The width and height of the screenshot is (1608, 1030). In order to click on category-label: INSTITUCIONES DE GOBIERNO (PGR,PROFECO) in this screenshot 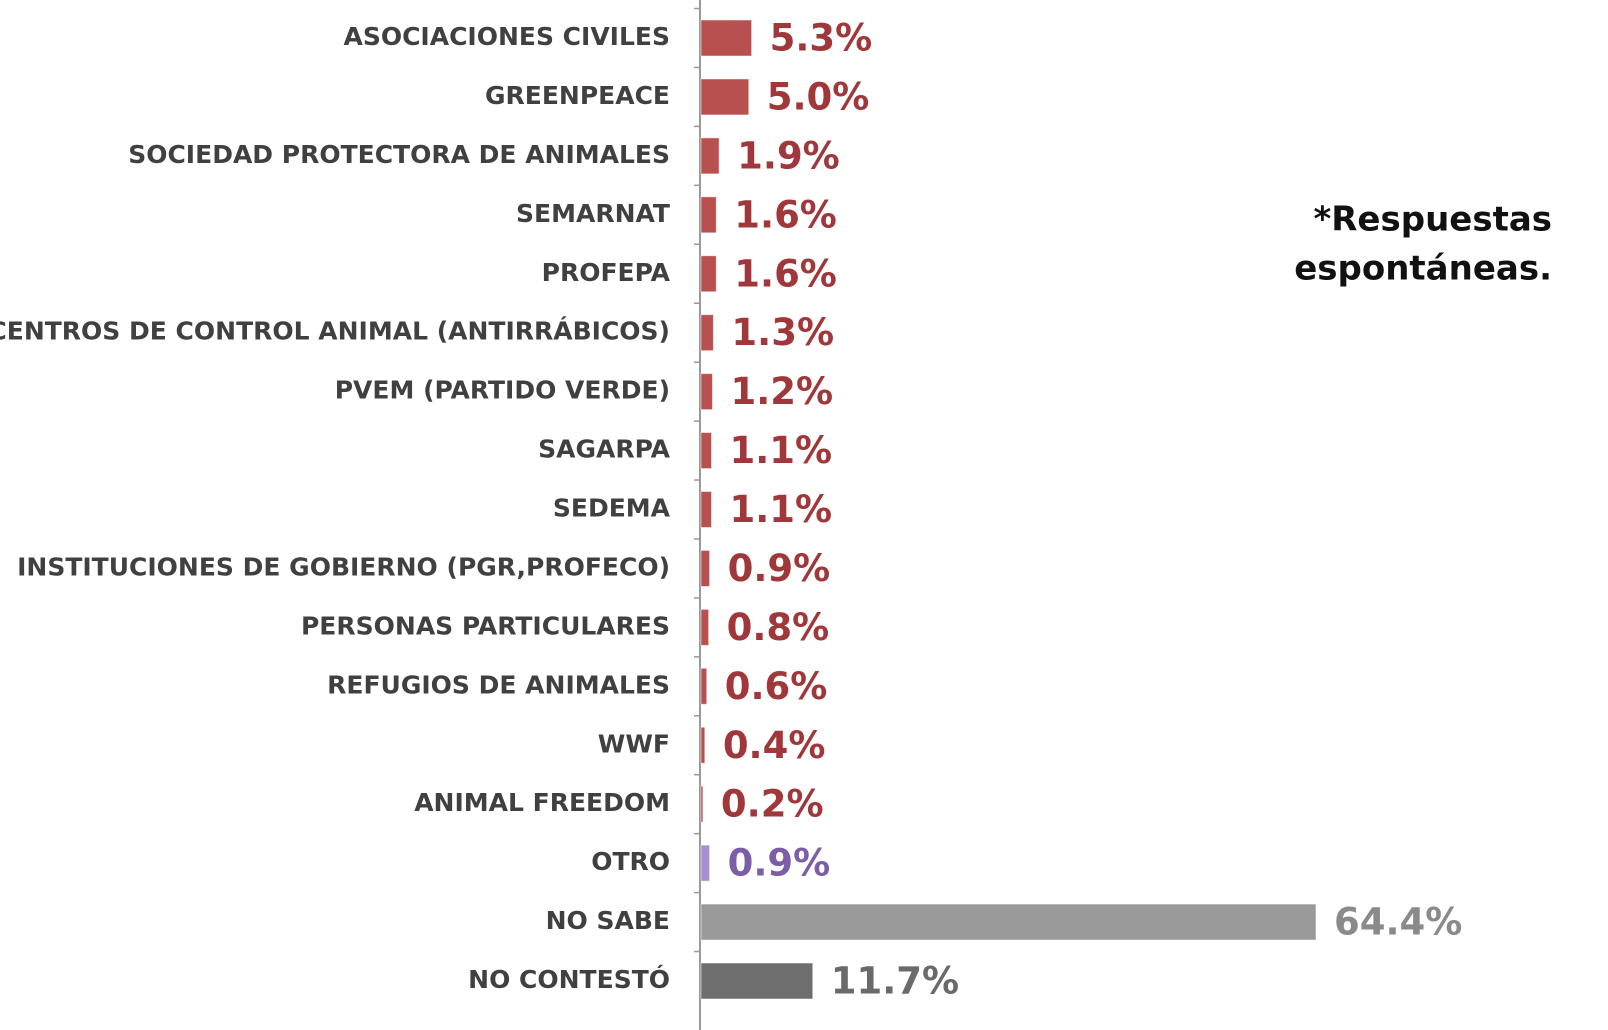, I will do `click(343, 566)`.